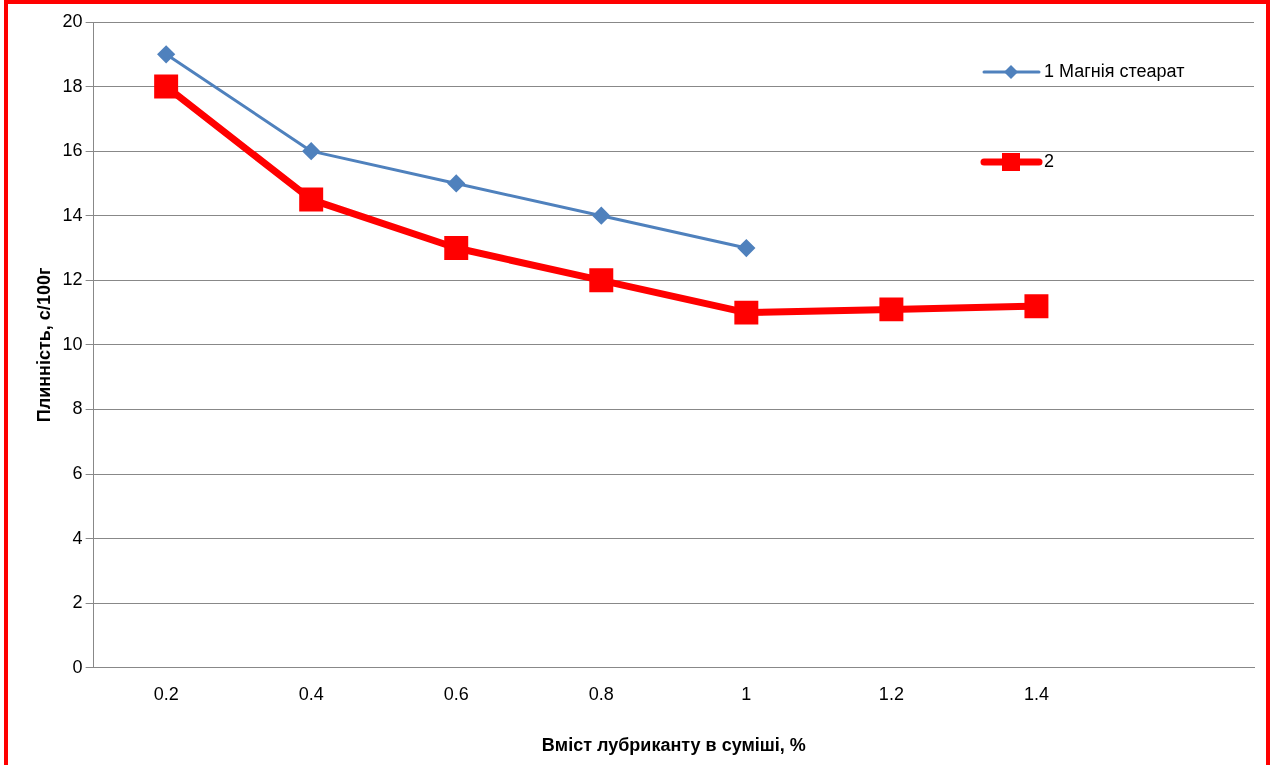 The image size is (1278, 769). Describe the element at coordinates (1049, 160) in the screenshot. I see `legend-label: 2` at that location.